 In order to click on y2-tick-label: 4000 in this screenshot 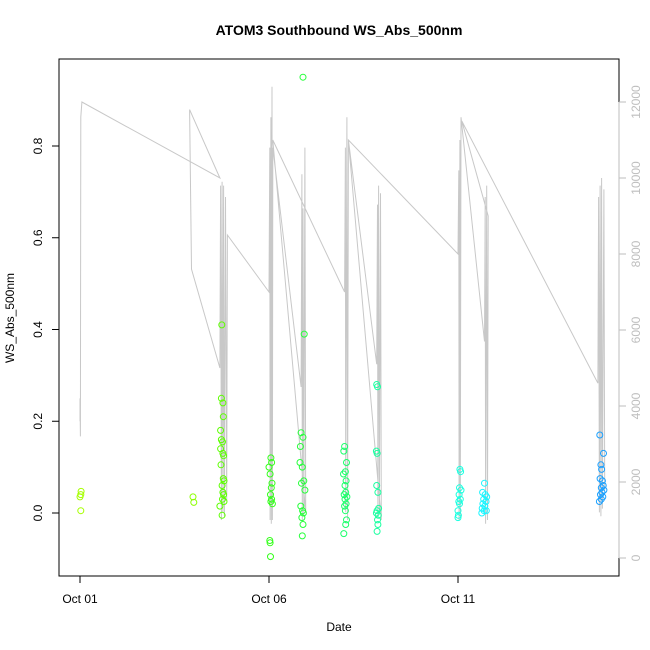, I will do `click(636, 405)`.